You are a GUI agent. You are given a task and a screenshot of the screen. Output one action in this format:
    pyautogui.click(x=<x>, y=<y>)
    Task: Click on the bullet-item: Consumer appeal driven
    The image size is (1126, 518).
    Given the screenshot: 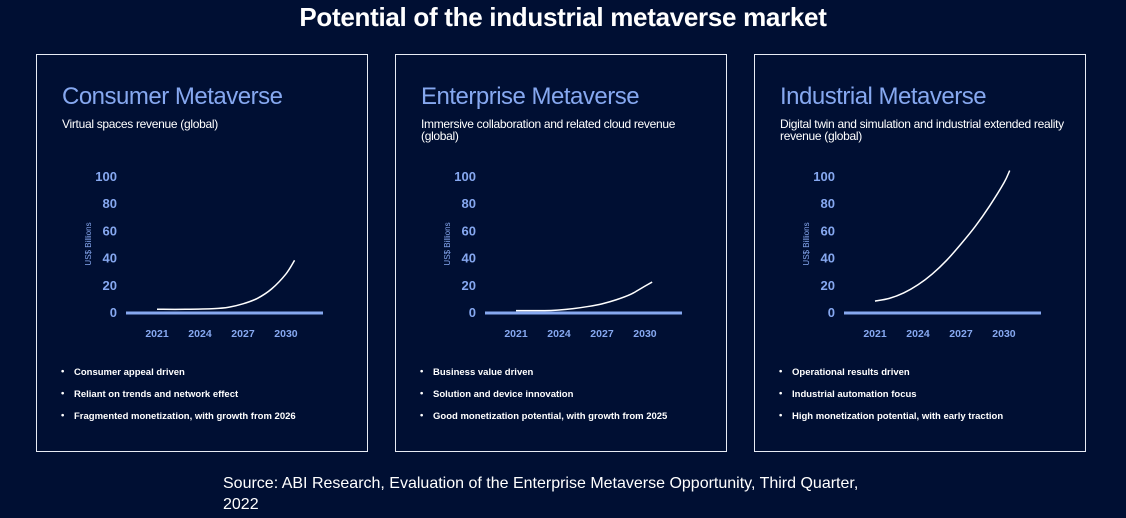 What is the action you would take?
    pyautogui.click(x=178, y=377)
    